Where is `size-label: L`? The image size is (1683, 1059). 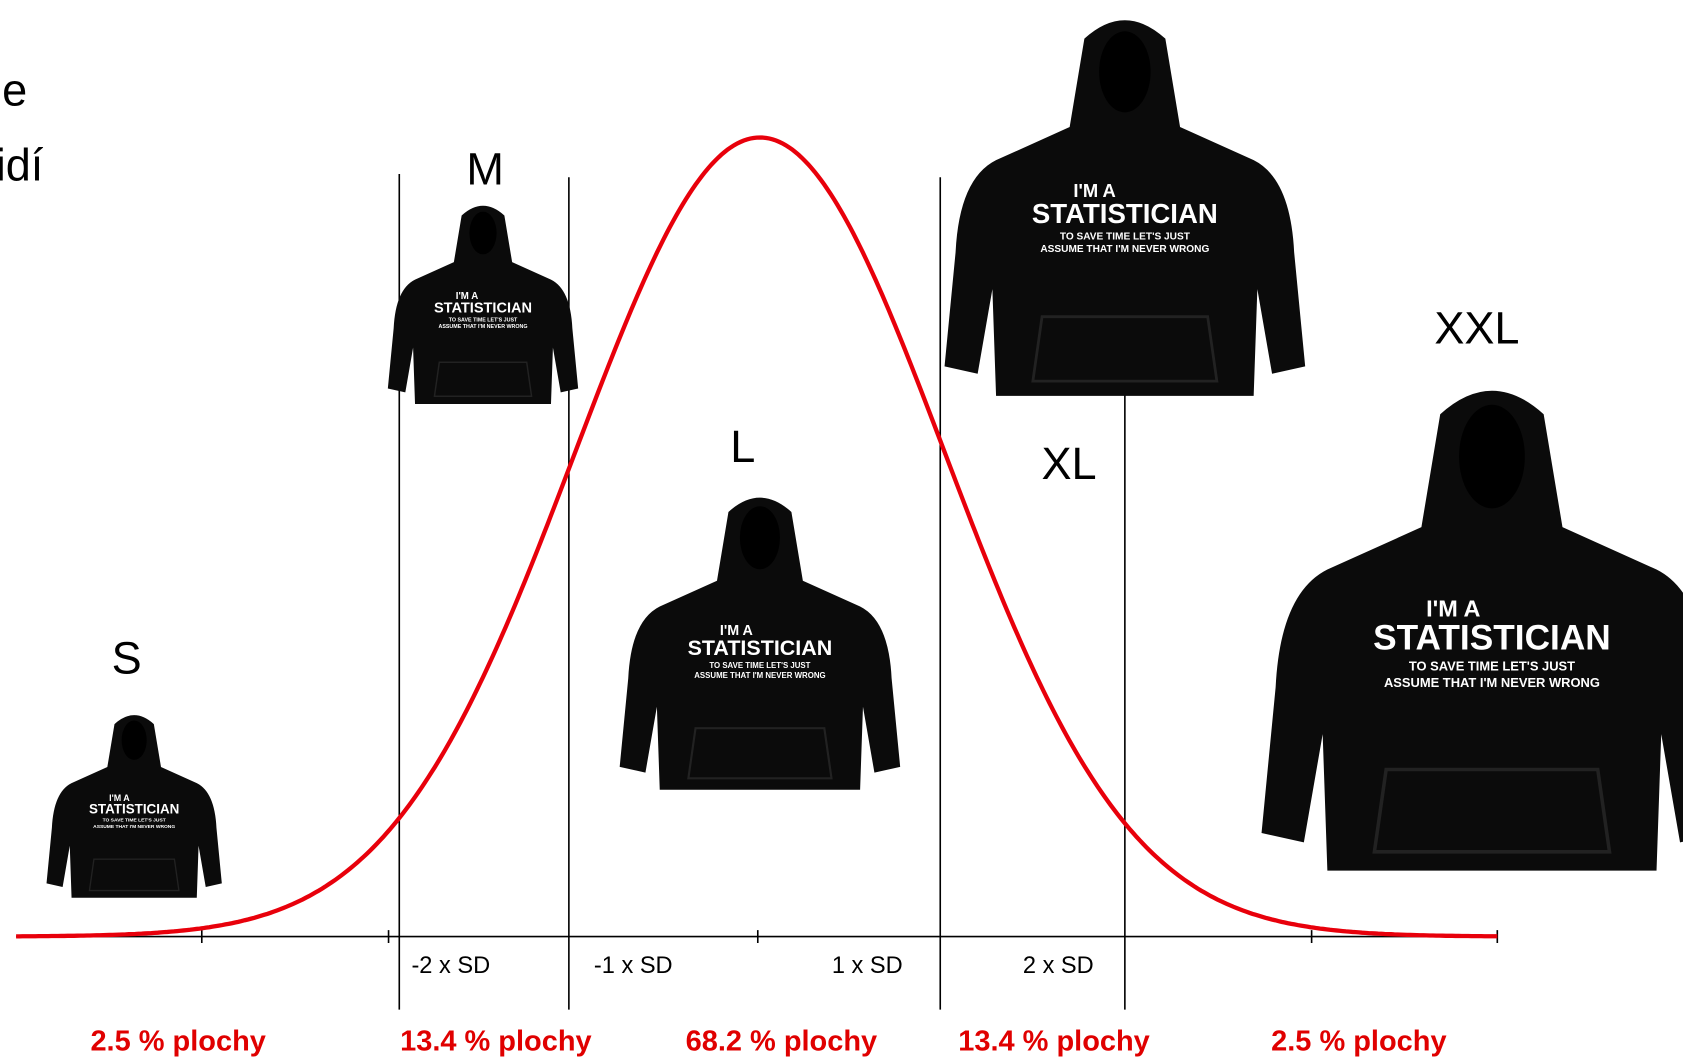
size-label: L is located at coordinates (742, 446).